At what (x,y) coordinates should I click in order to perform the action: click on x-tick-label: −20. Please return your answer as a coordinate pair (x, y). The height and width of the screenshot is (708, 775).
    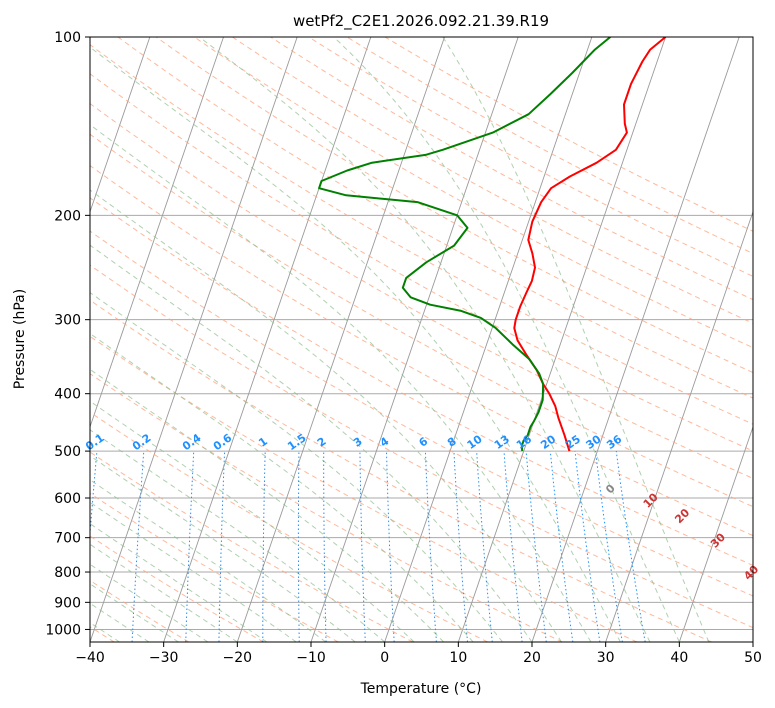
    Looking at the image, I should click on (238, 658).